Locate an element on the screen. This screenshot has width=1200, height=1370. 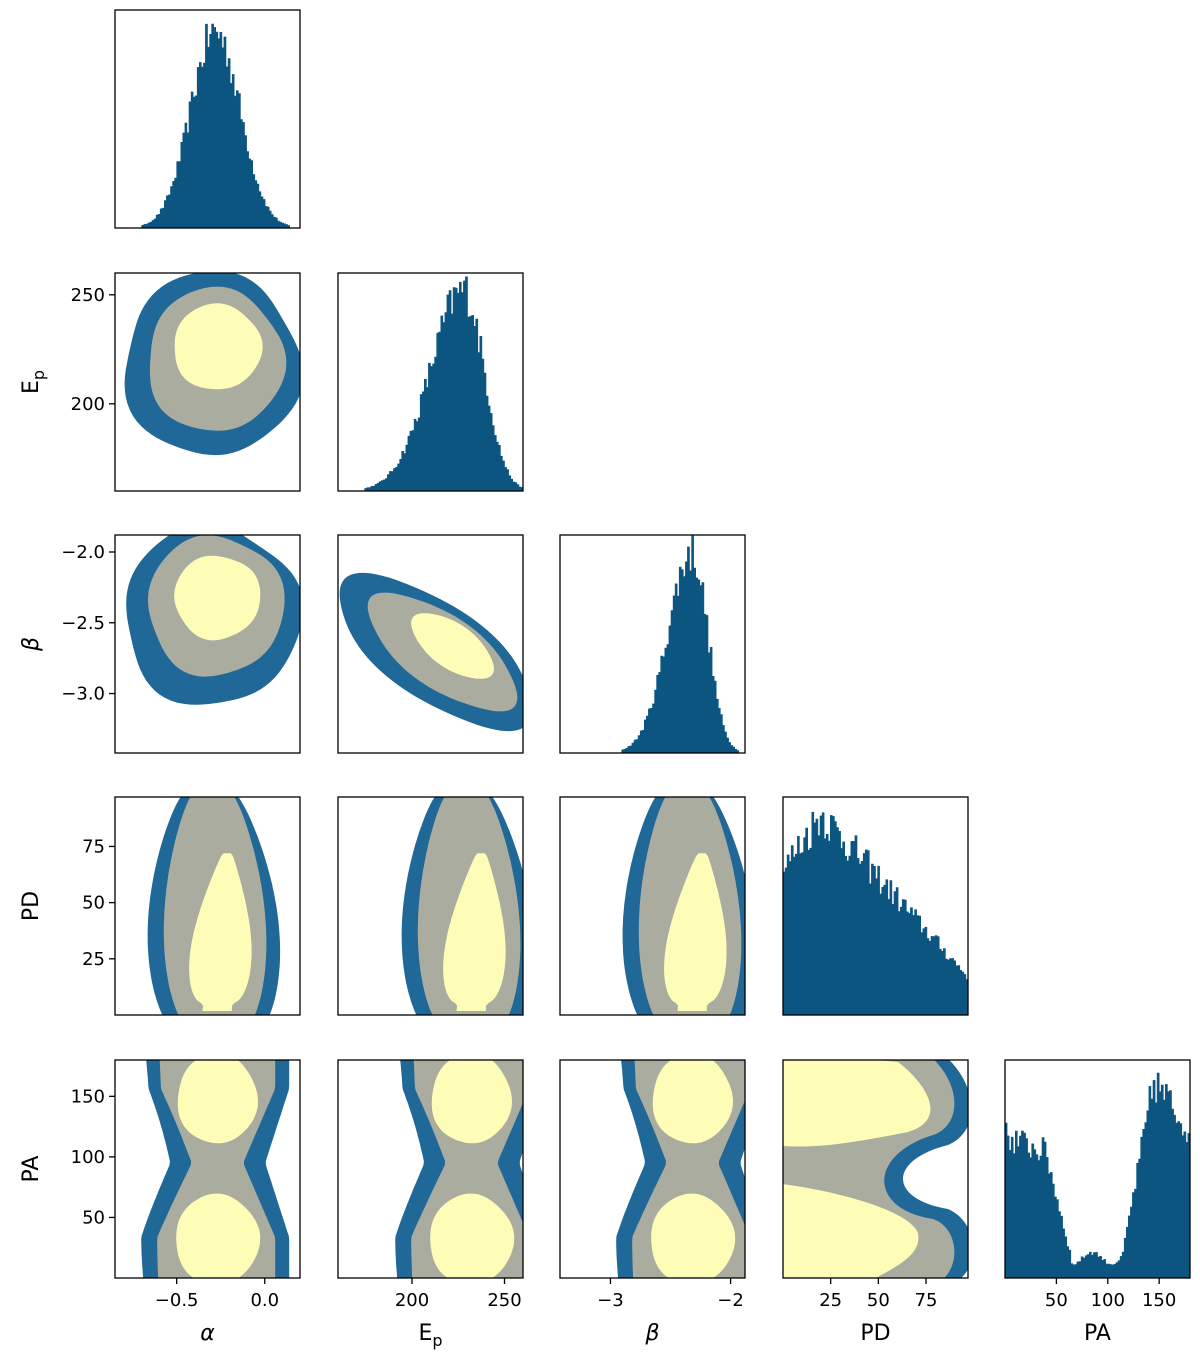
ytick-label-PA: 50 is located at coordinates (93, 1217).